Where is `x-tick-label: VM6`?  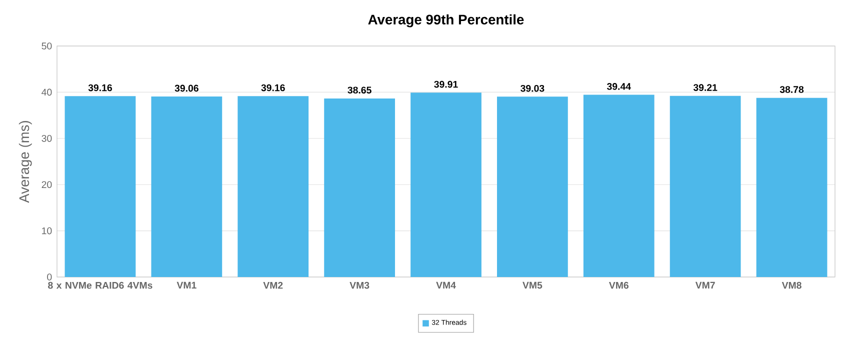
x-tick-label: VM6 is located at coordinates (618, 285).